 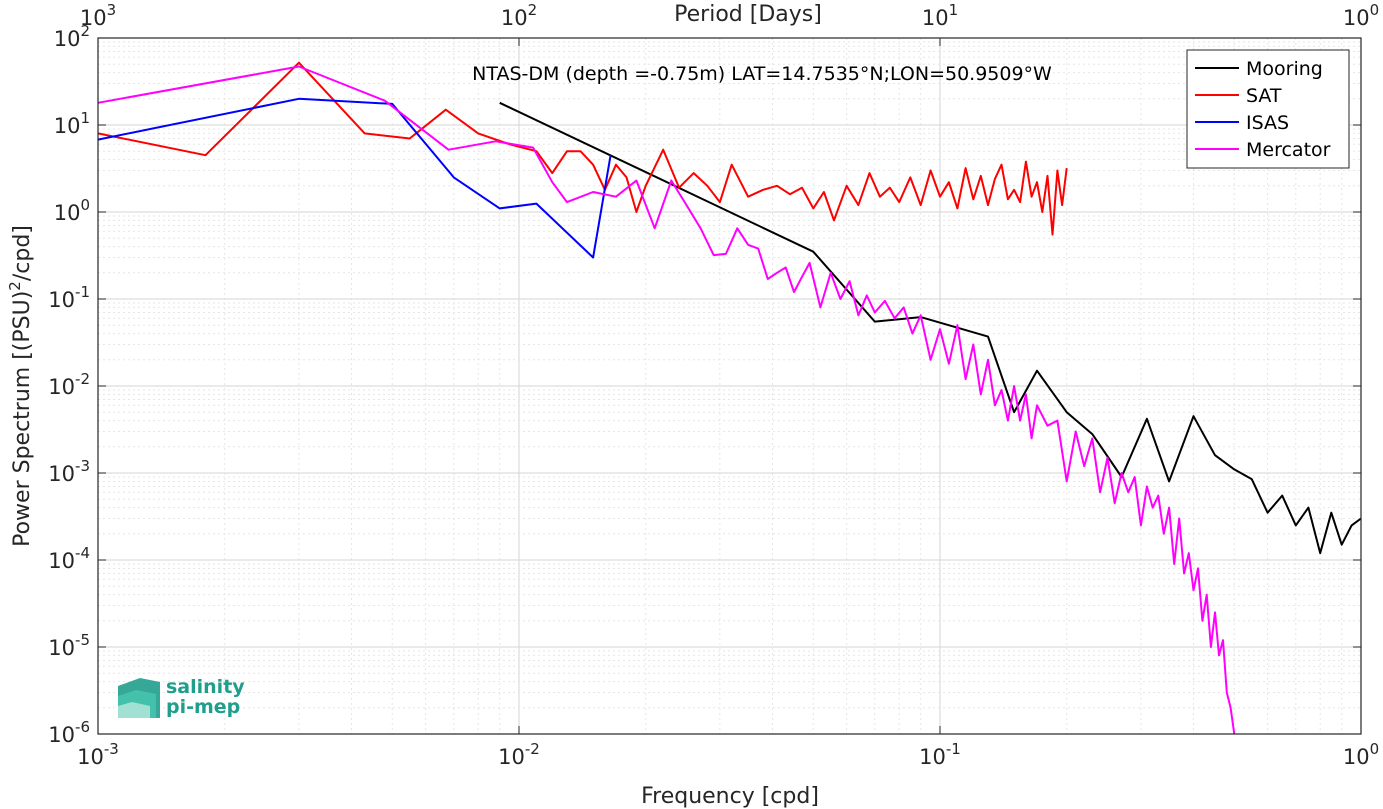 What do you see at coordinates (1264, 96) in the screenshot?
I see `legend-label-sat: SAT` at bounding box center [1264, 96].